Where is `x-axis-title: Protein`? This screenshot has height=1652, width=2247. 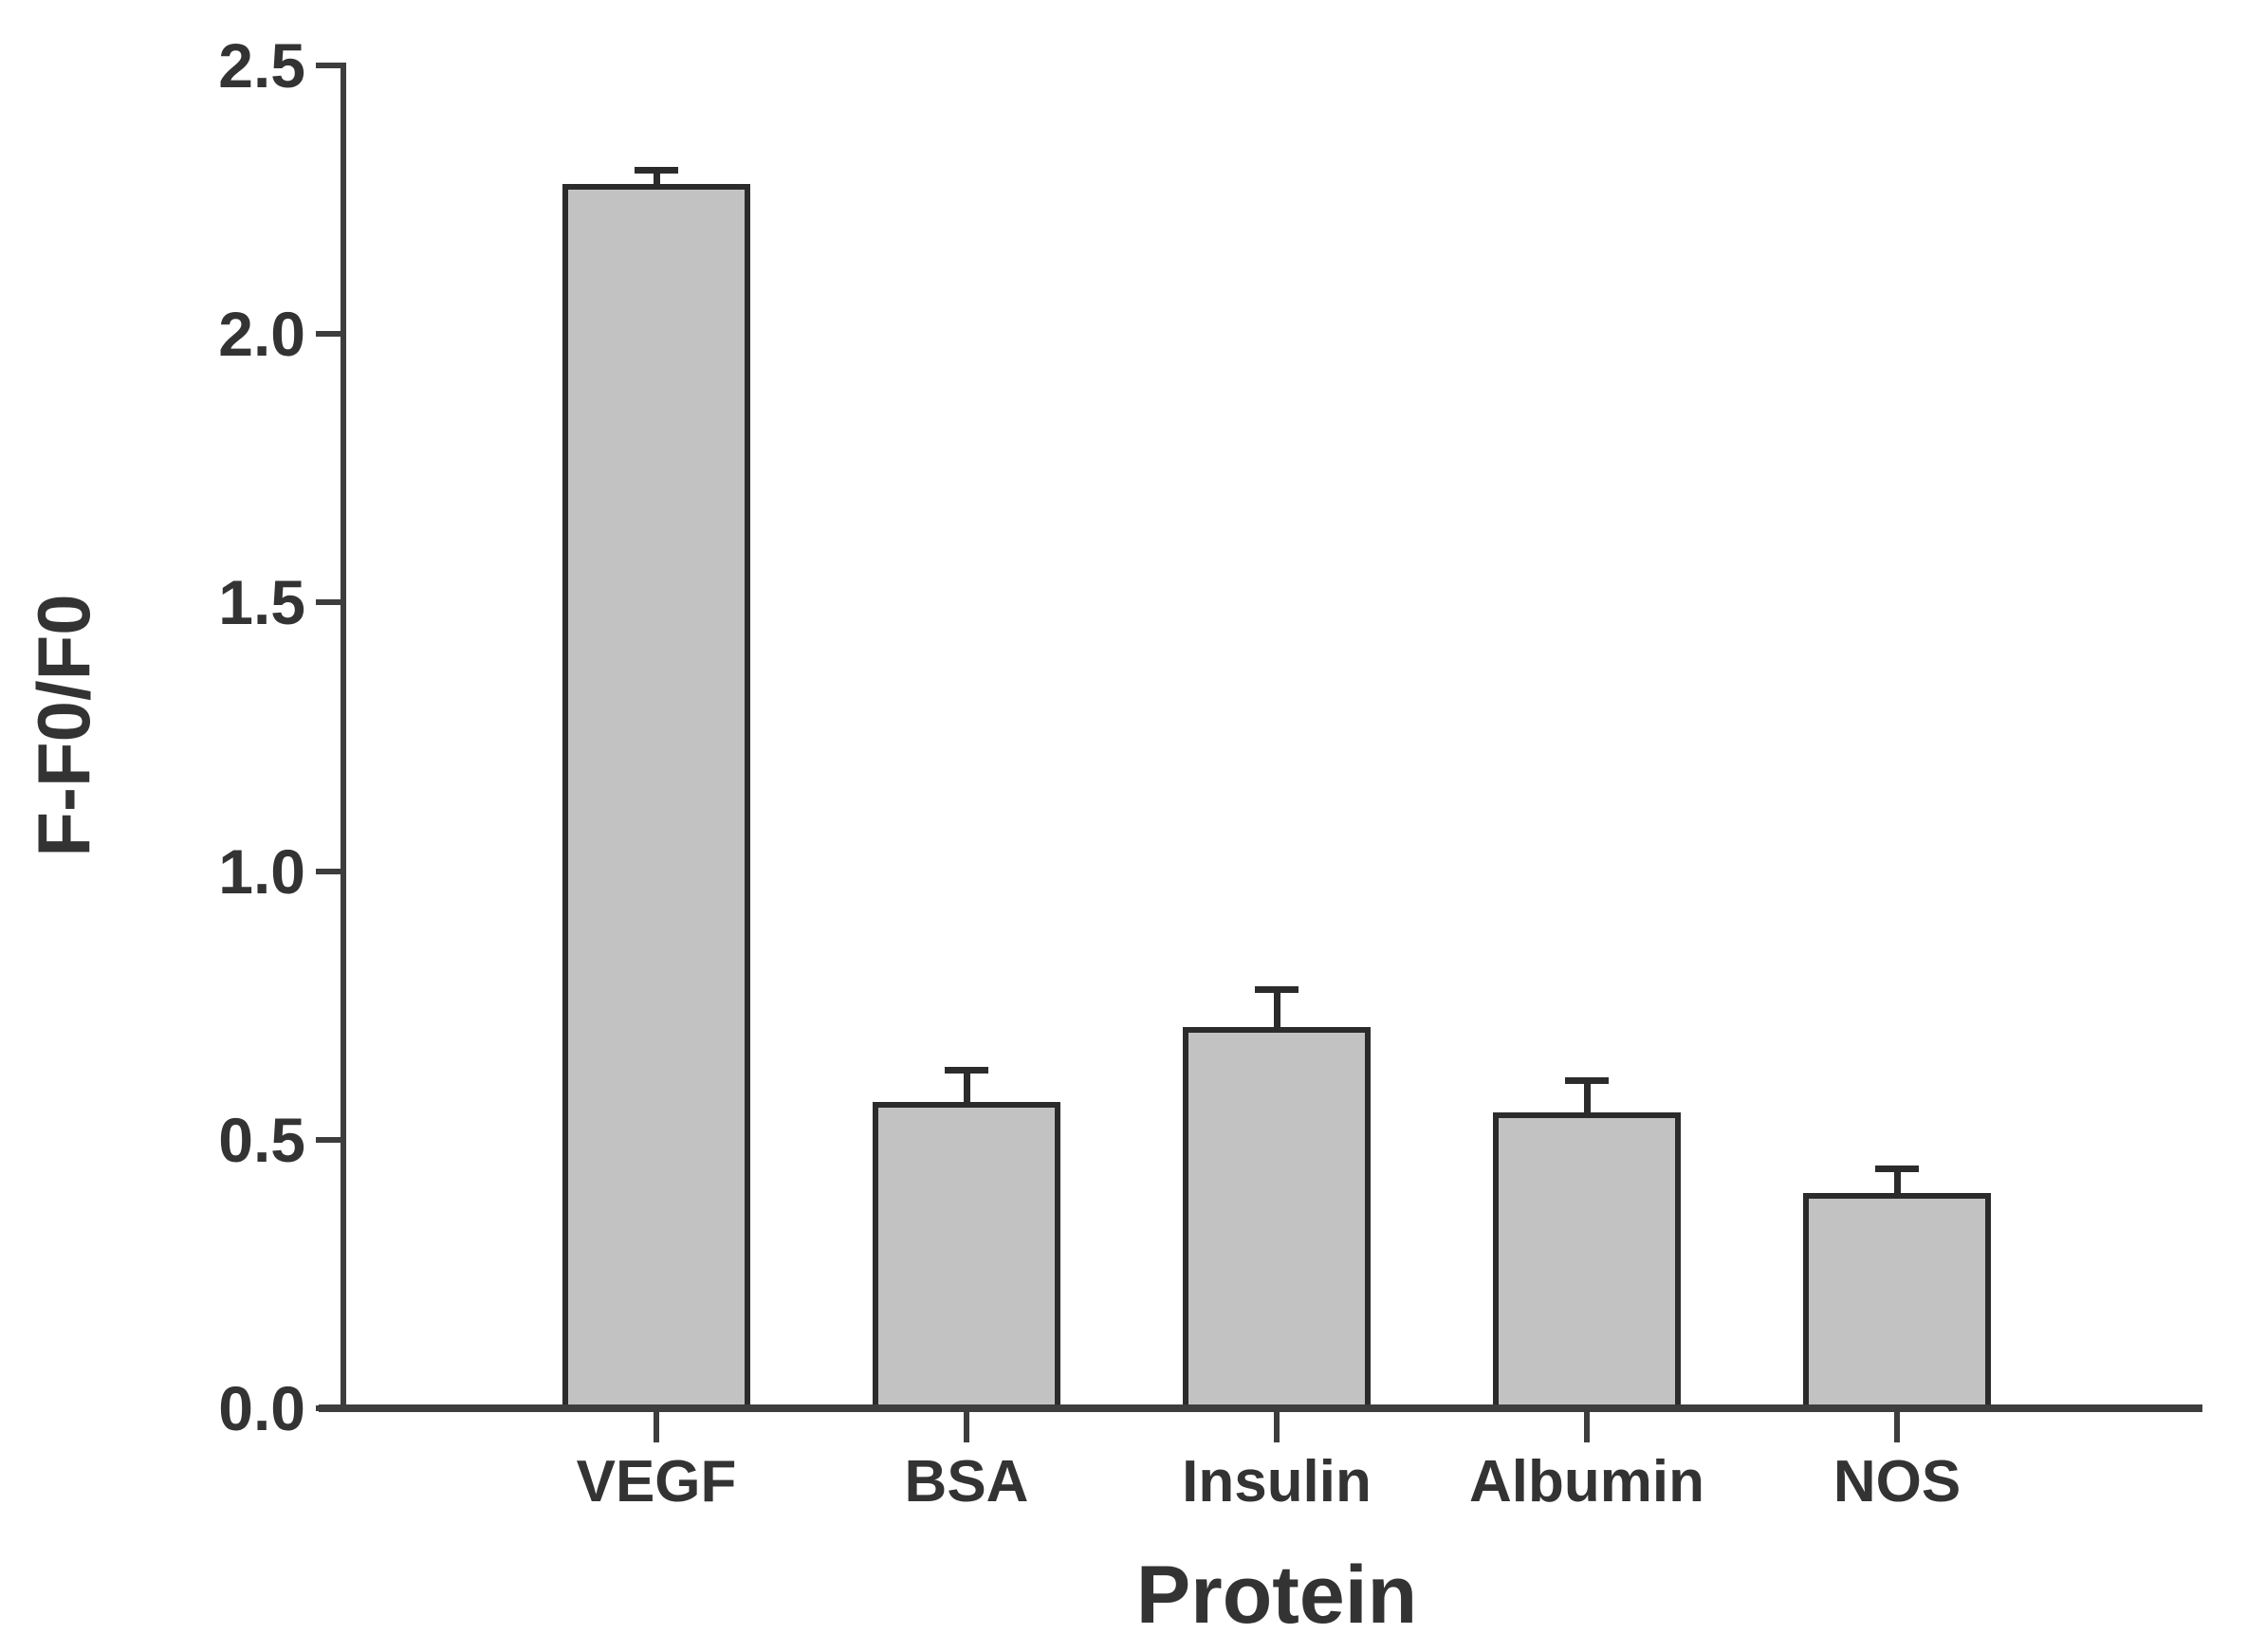 x-axis-title: Protein is located at coordinates (1276, 1595).